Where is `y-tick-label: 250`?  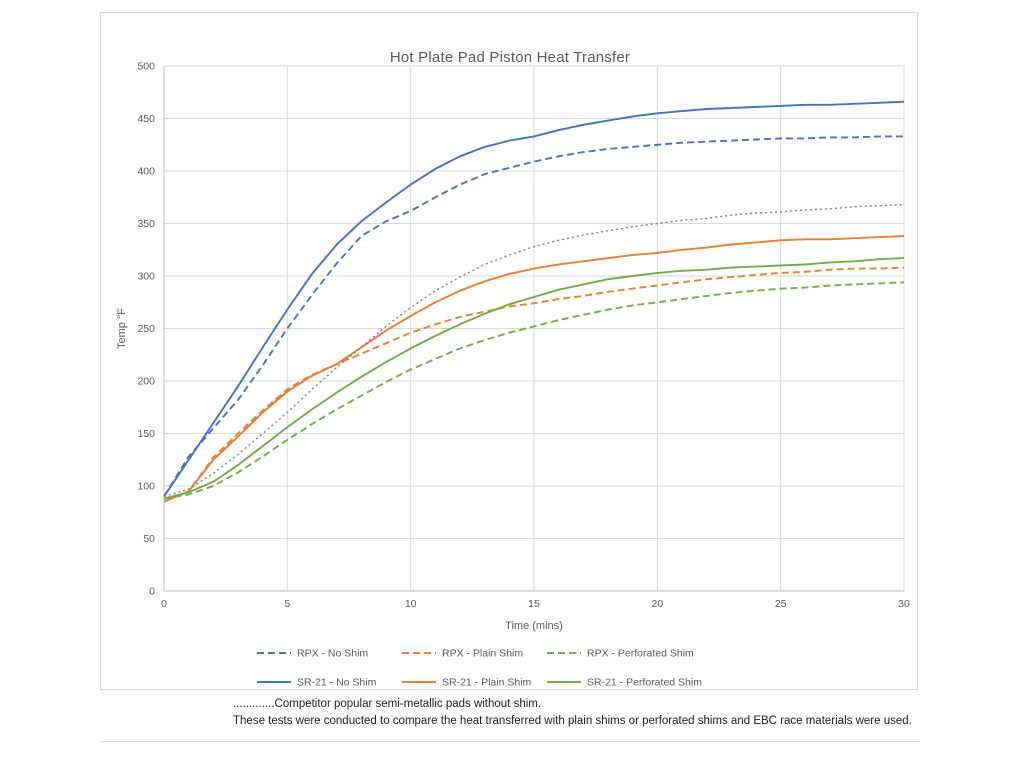 y-tick-label: 250 is located at coordinates (146, 329).